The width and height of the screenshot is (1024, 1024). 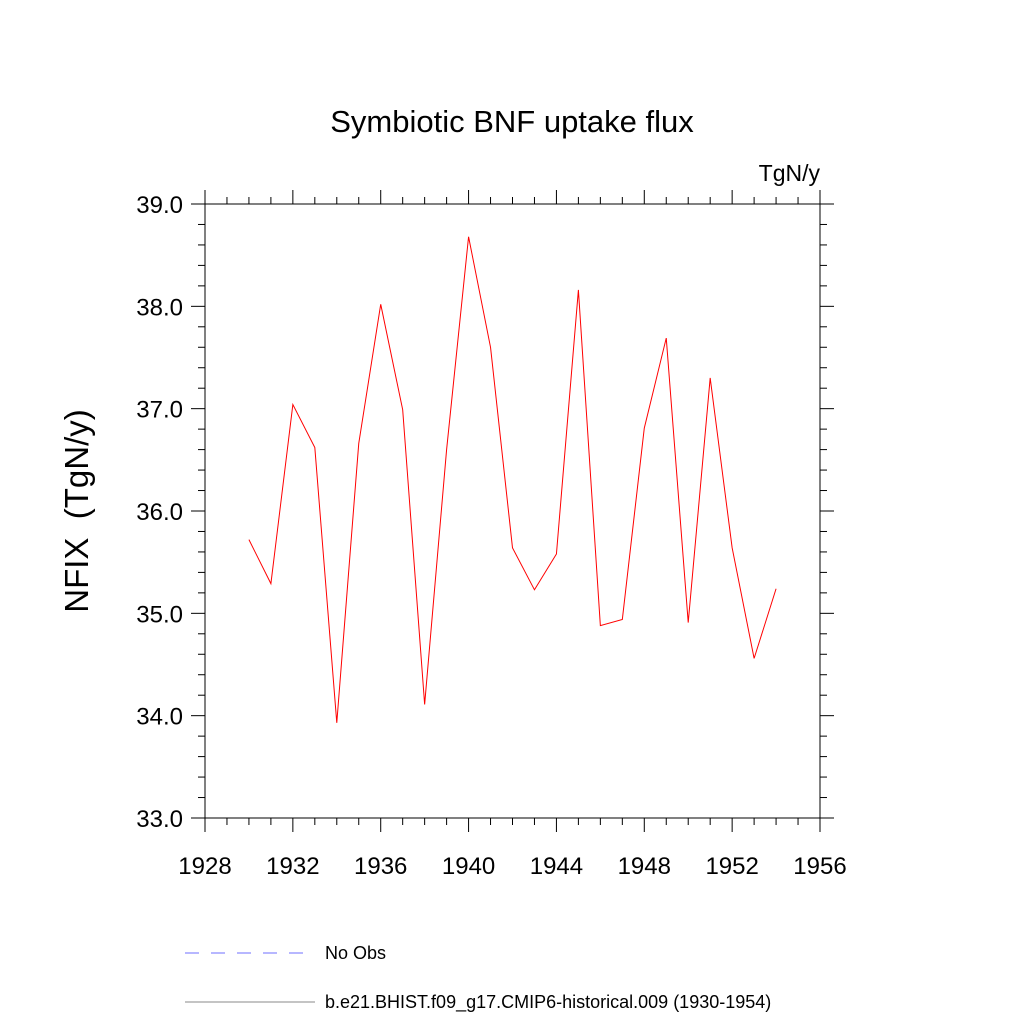 What do you see at coordinates (380, 866) in the screenshot?
I see `x-tick-label: 1936` at bounding box center [380, 866].